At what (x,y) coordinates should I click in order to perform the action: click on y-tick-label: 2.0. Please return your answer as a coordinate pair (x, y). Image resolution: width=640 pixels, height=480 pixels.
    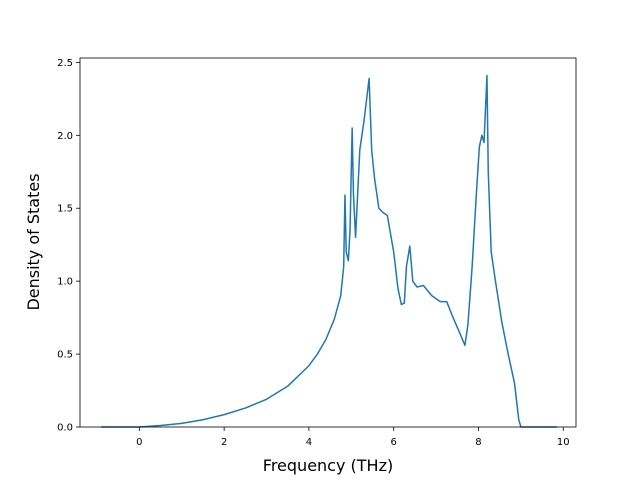
    Looking at the image, I should click on (65, 136).